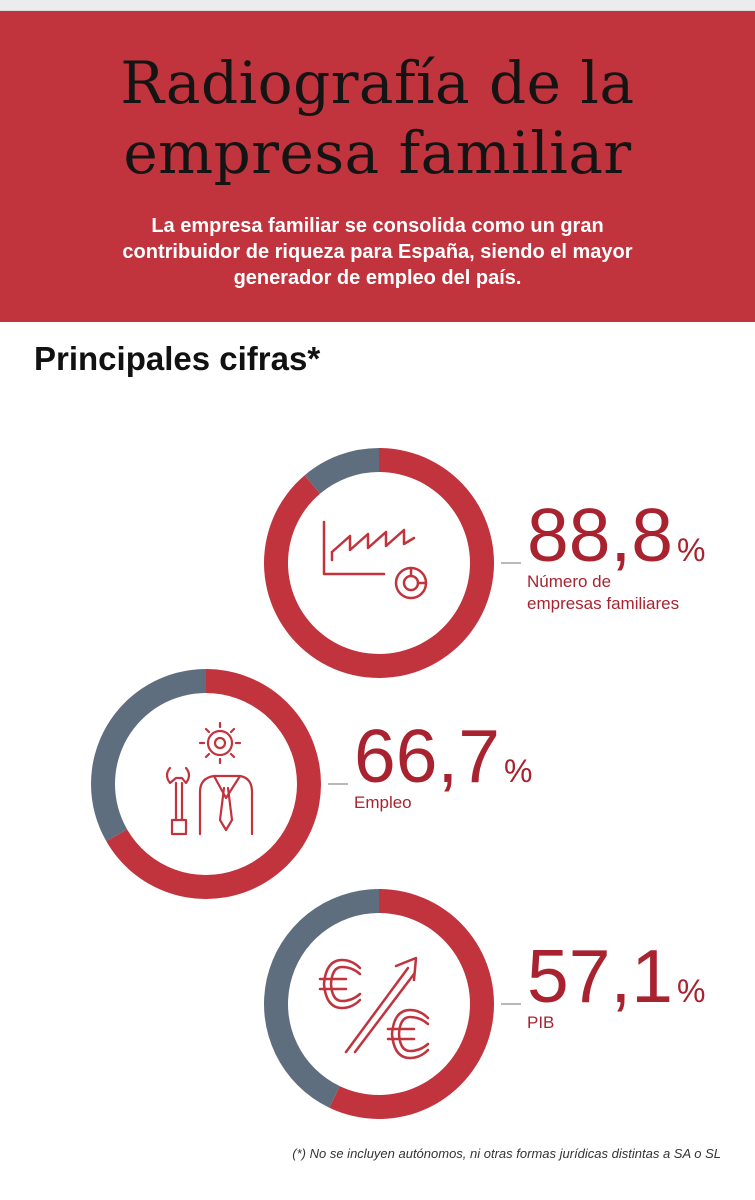 This screenshot has width=755, height=1200. What do you see at coordinates (209, 778) in the screenshot?
I see `worker-gear-icon` at bounding box center [209, 778].